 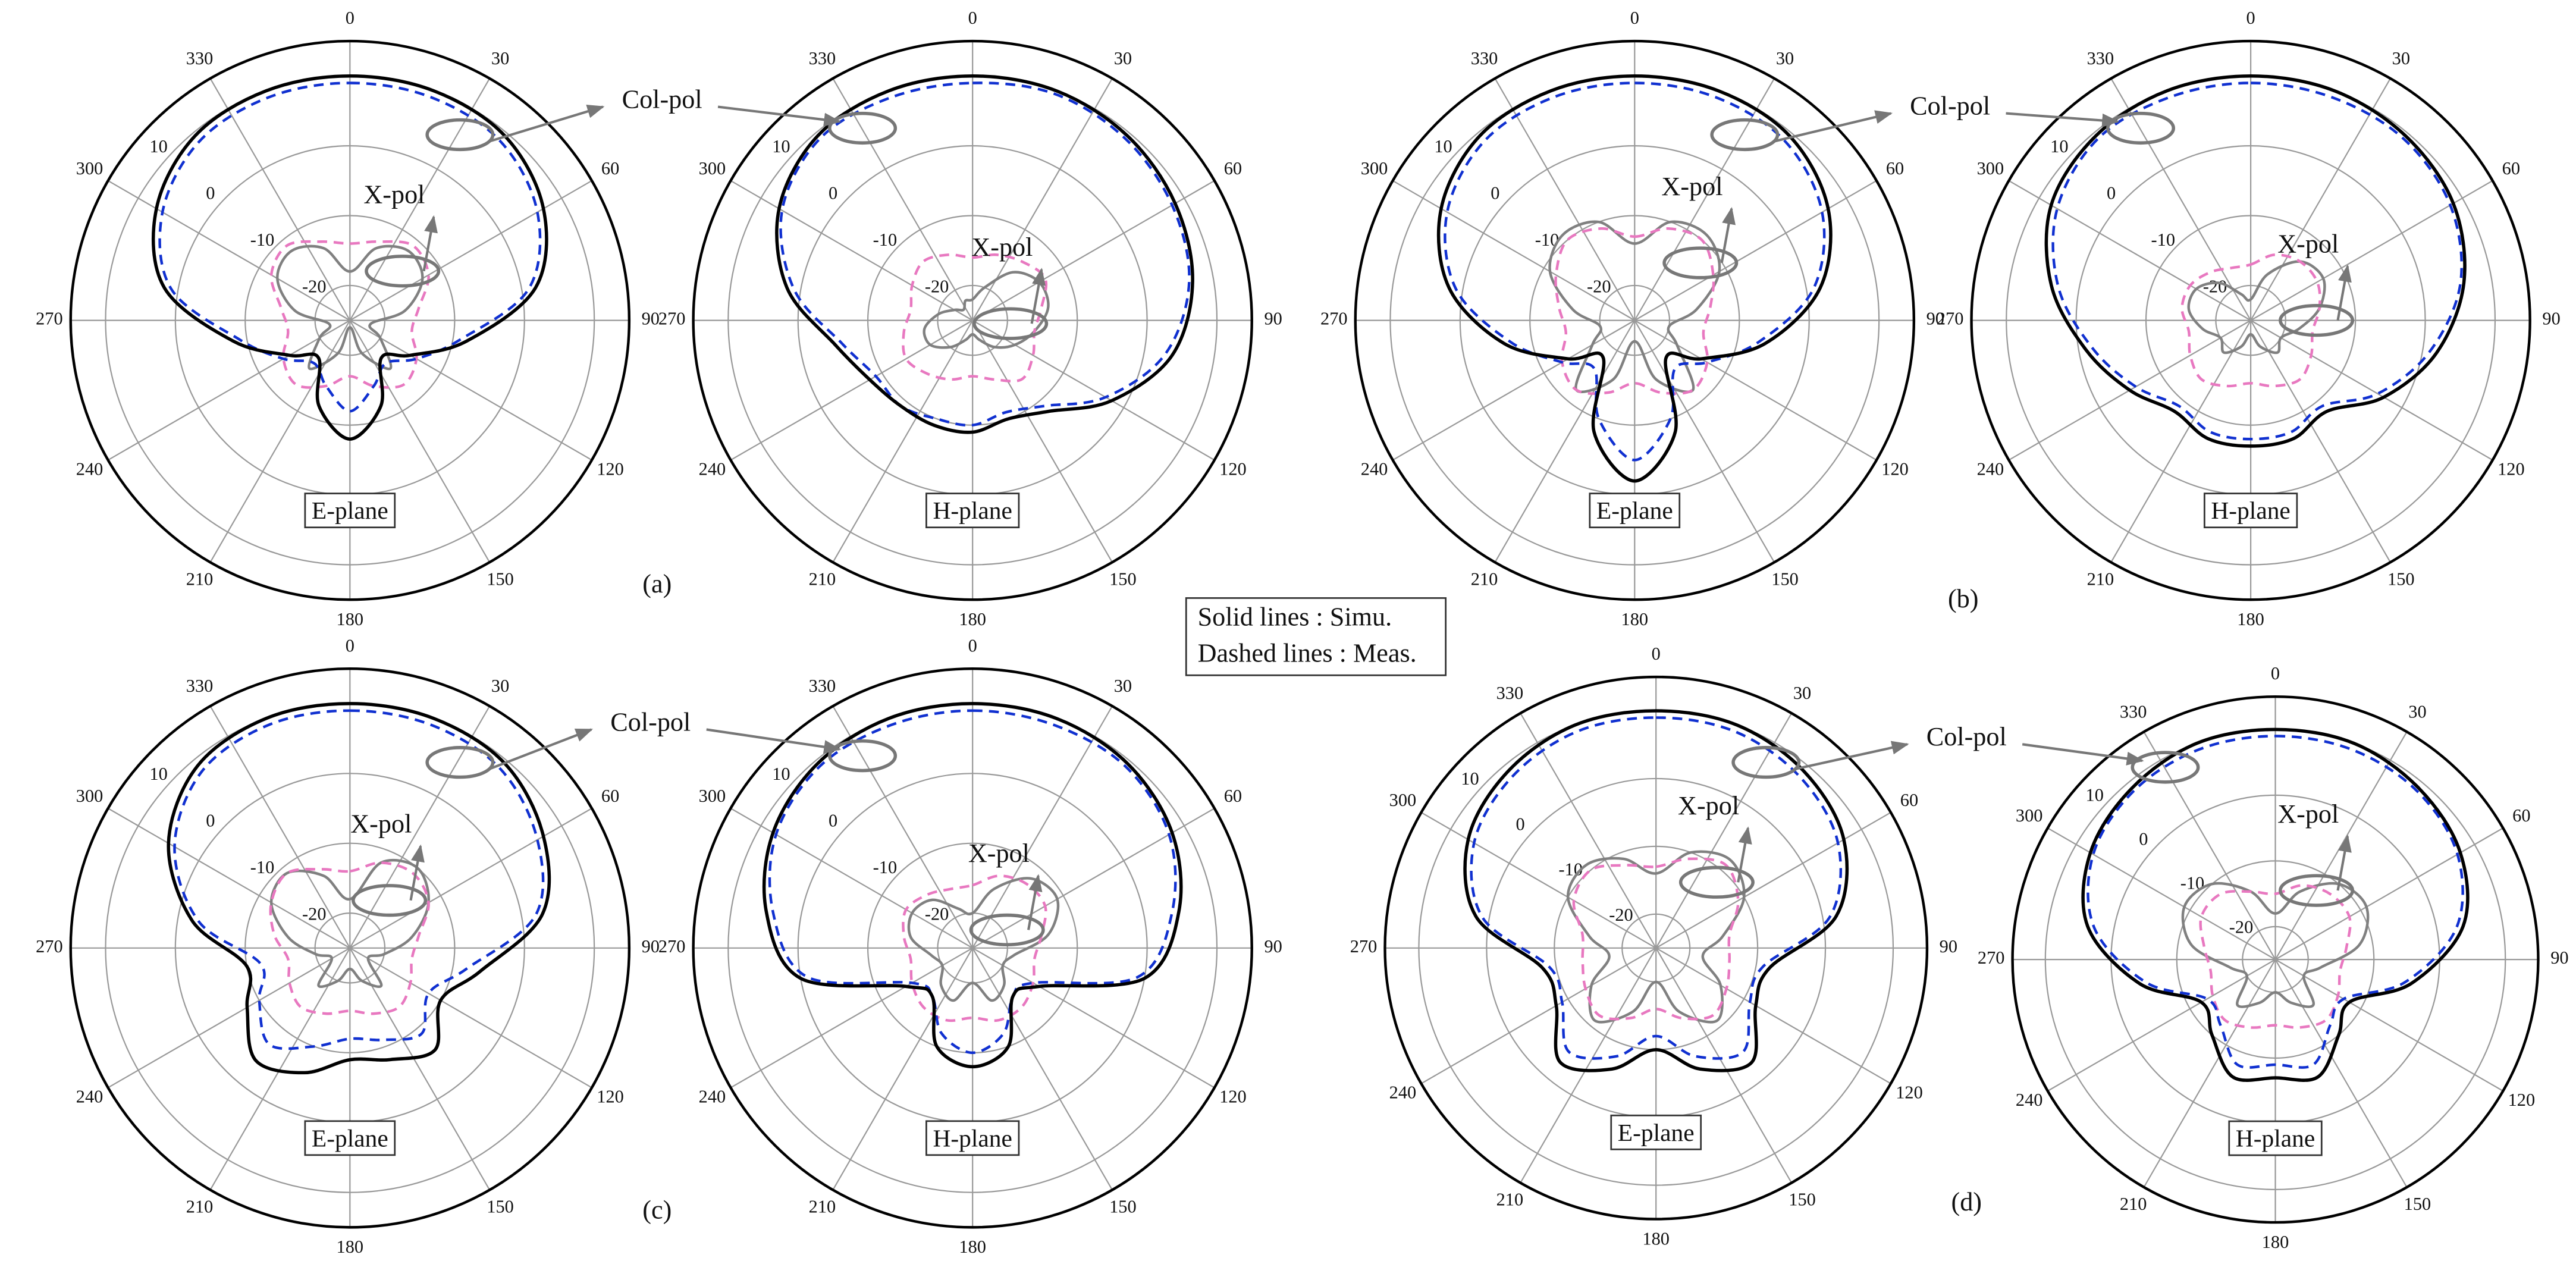 I want to click on r-tick-label: -10, so click(x=885, y=240).